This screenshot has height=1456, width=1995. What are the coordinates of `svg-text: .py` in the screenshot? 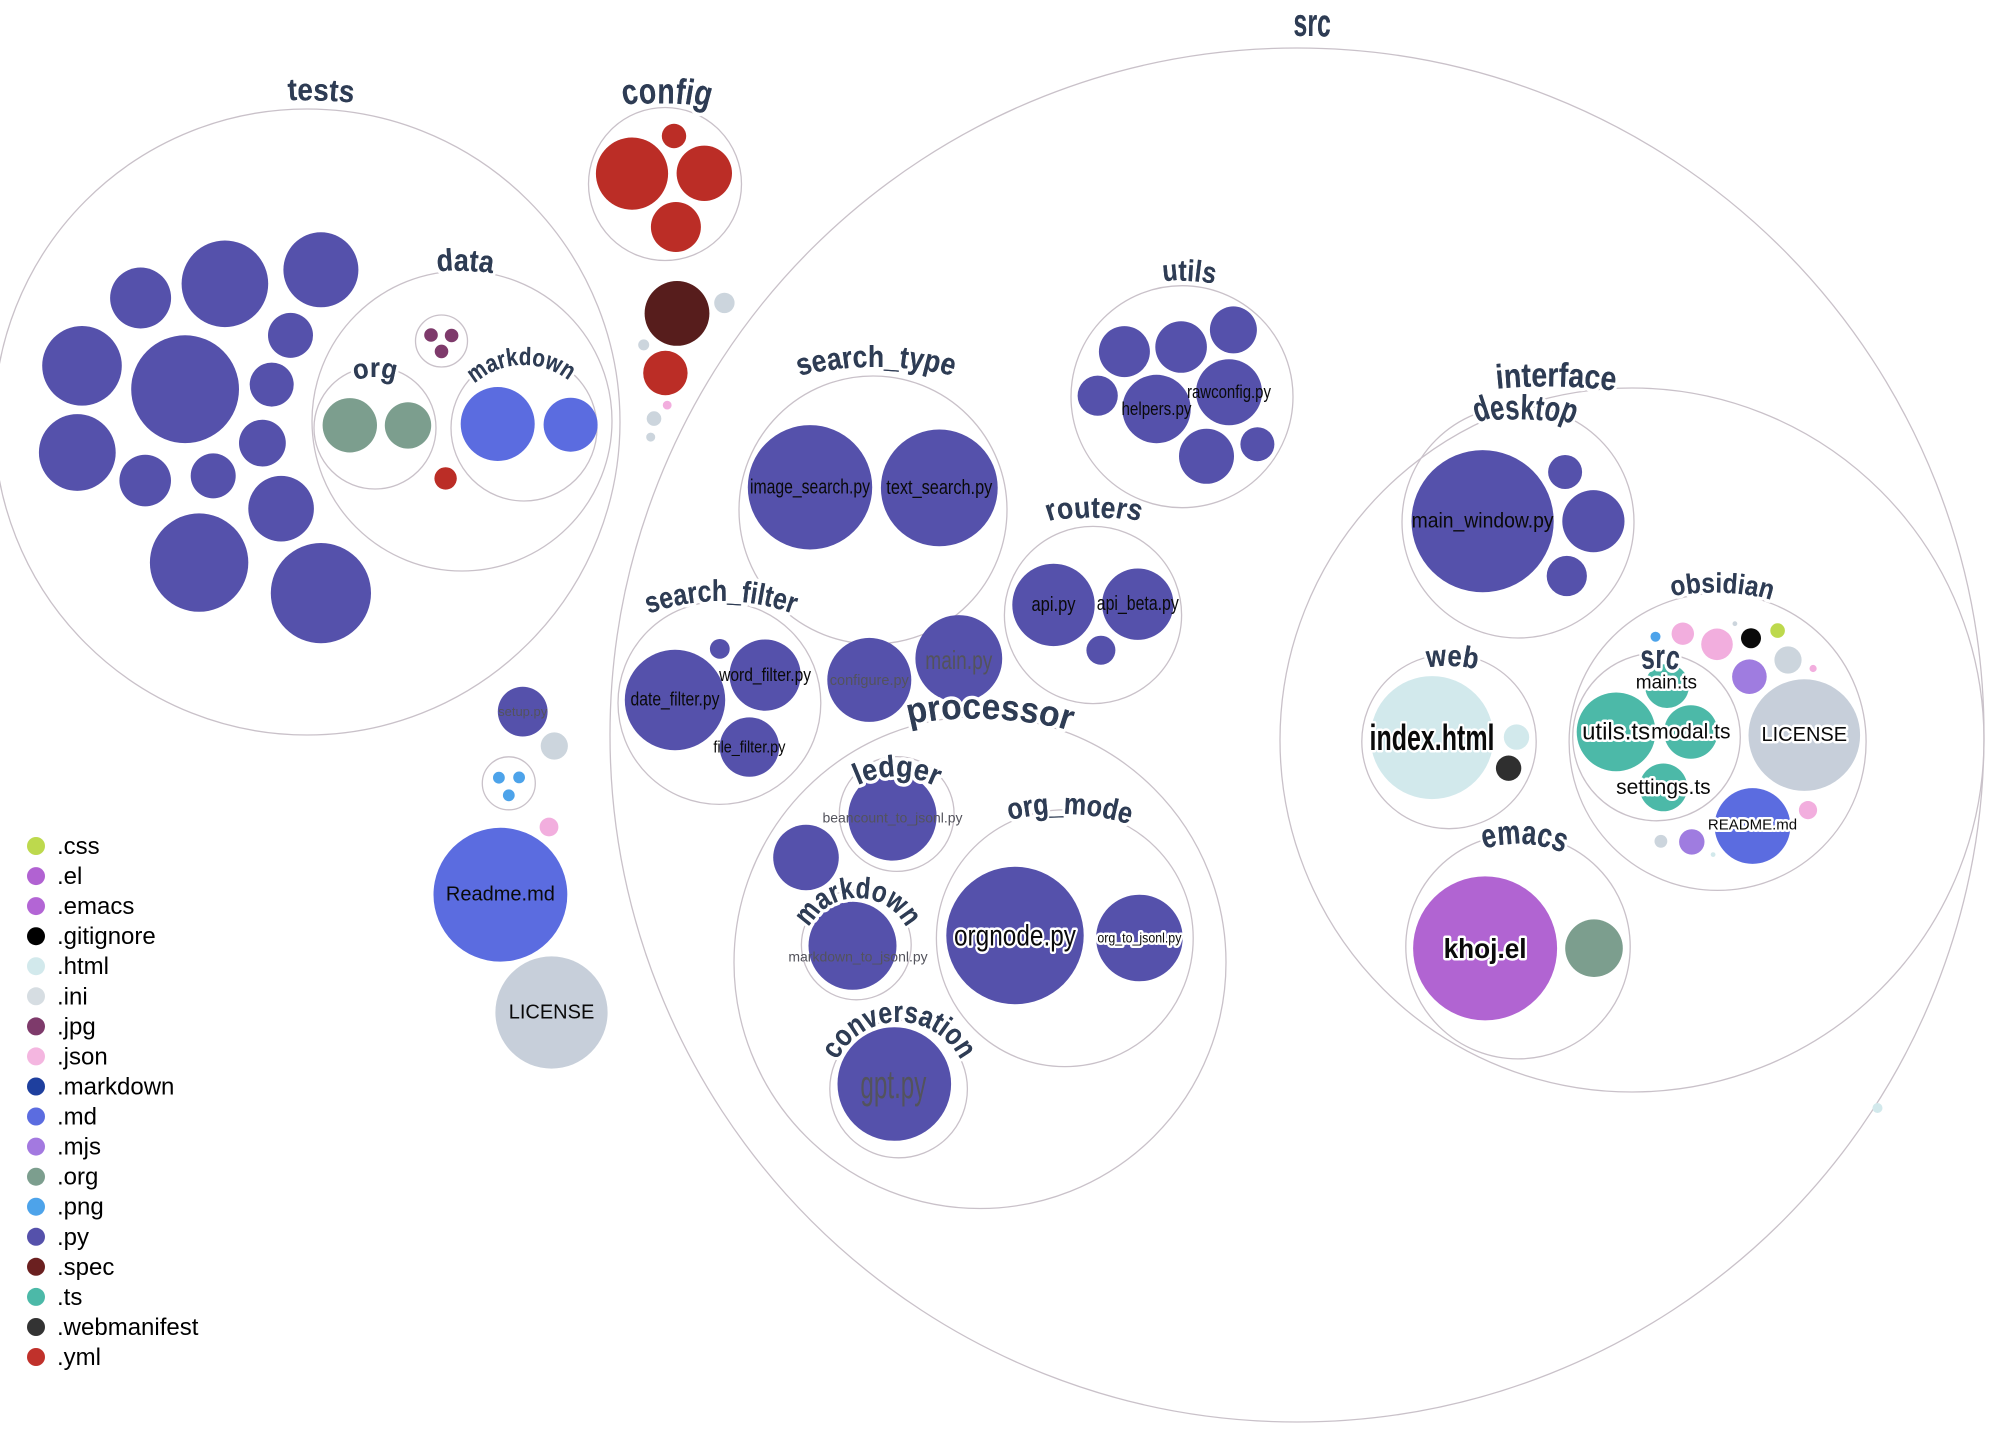 It's located at (73, 1237).